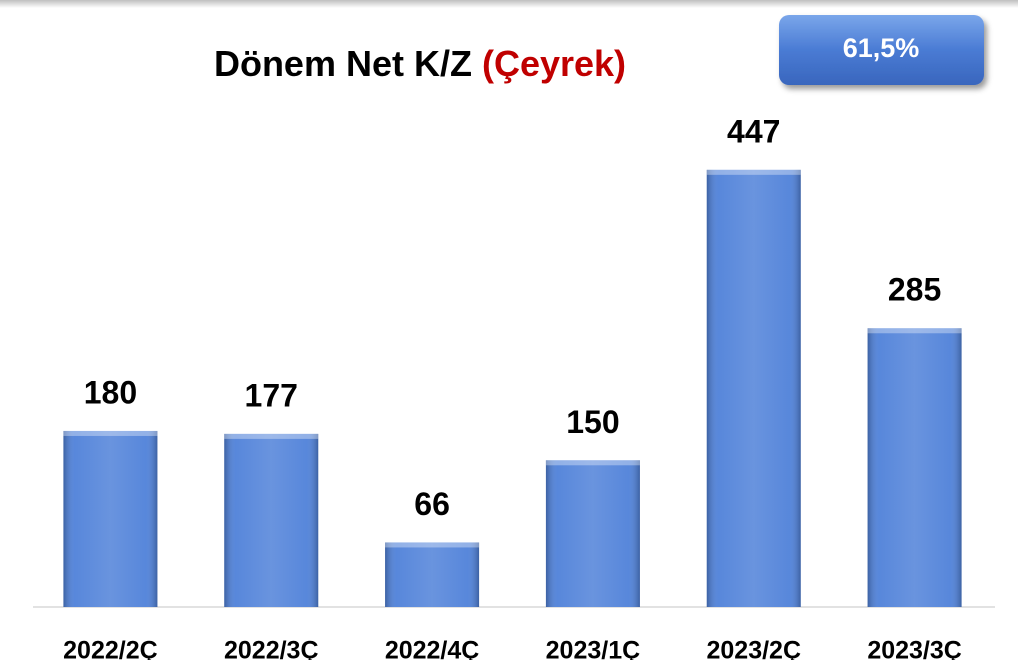 The width and height of the screenshot is (1018, 660). Describe the element at coordinates (753, 131) in the screenshot. I see `value-label: 447` at that location.